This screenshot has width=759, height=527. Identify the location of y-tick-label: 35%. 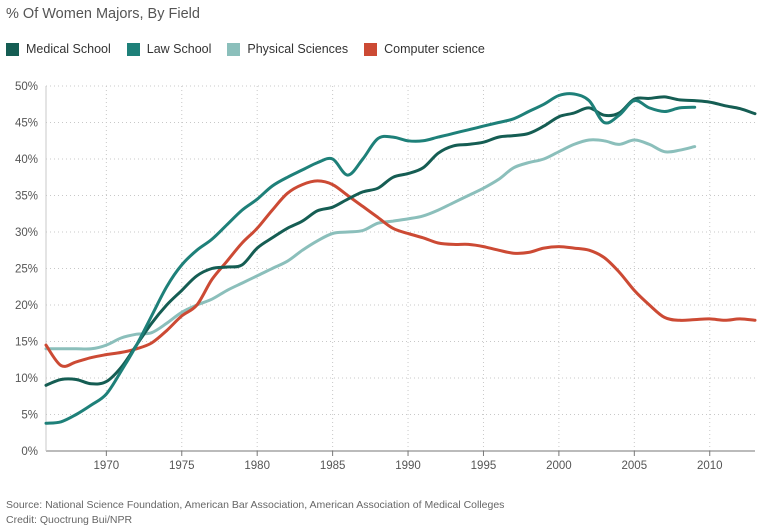
(26, 197).